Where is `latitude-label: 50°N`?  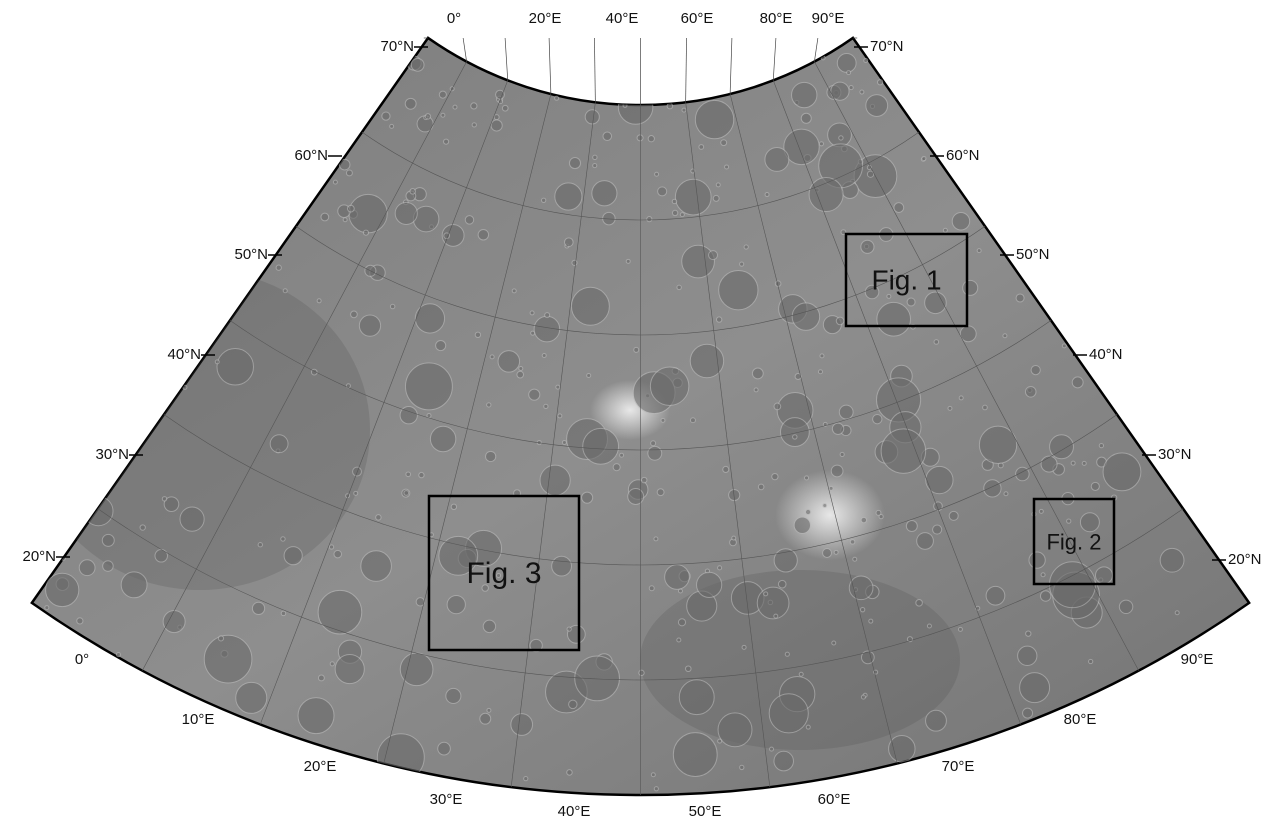 latitude-label: 50°N is located at coordinates (1033, 254).